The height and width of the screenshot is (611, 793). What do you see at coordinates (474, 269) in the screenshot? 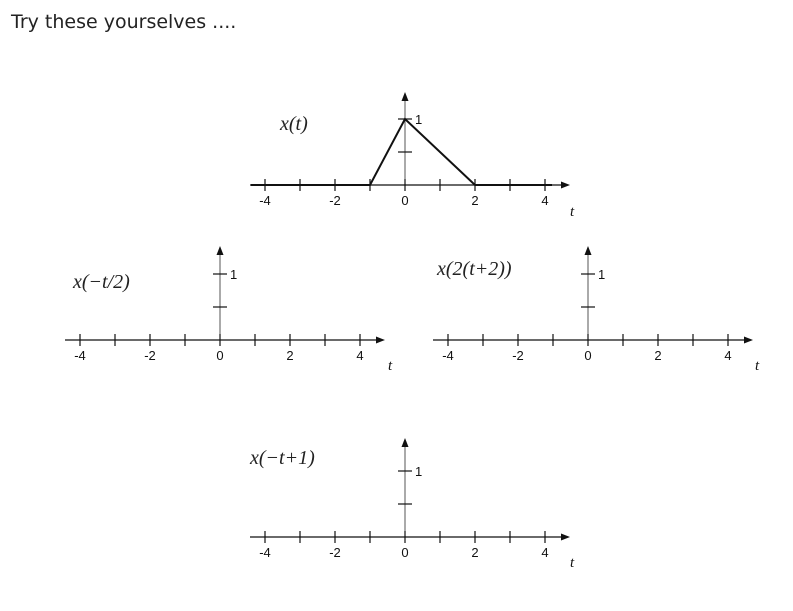
I see `function-label: x(2(t+2))` at bounding box center [474, 269].